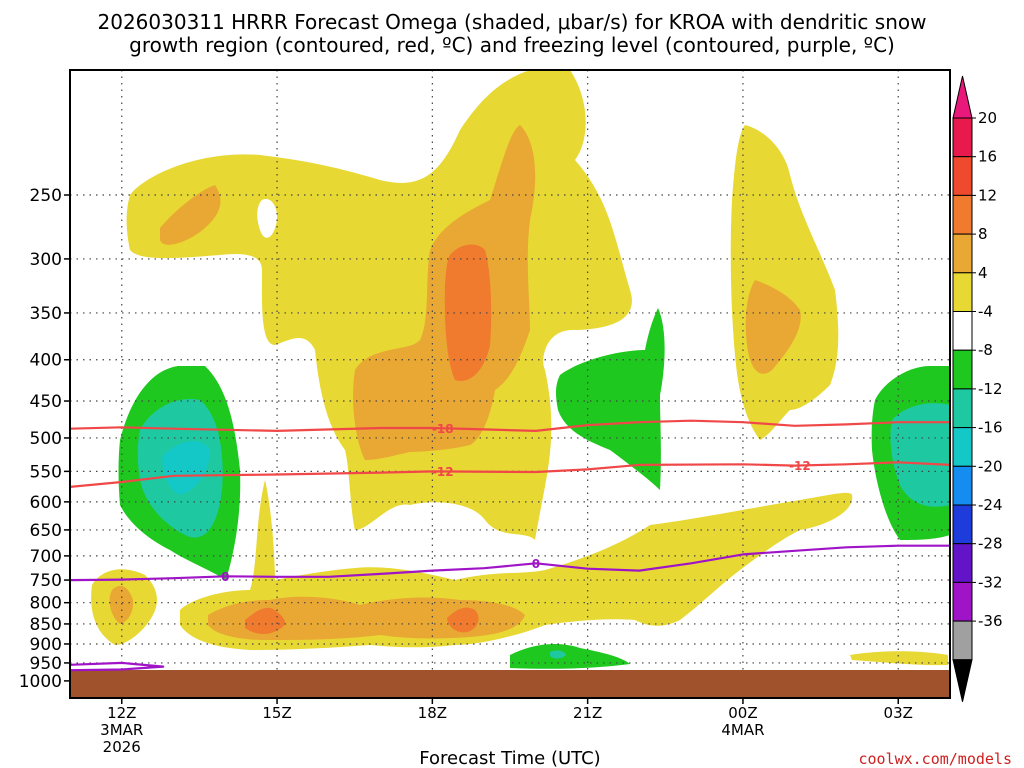 The width and height of the screenshot is (1024, 768). I want to click on colorbar-tick-label: -28, so click(990, 544).